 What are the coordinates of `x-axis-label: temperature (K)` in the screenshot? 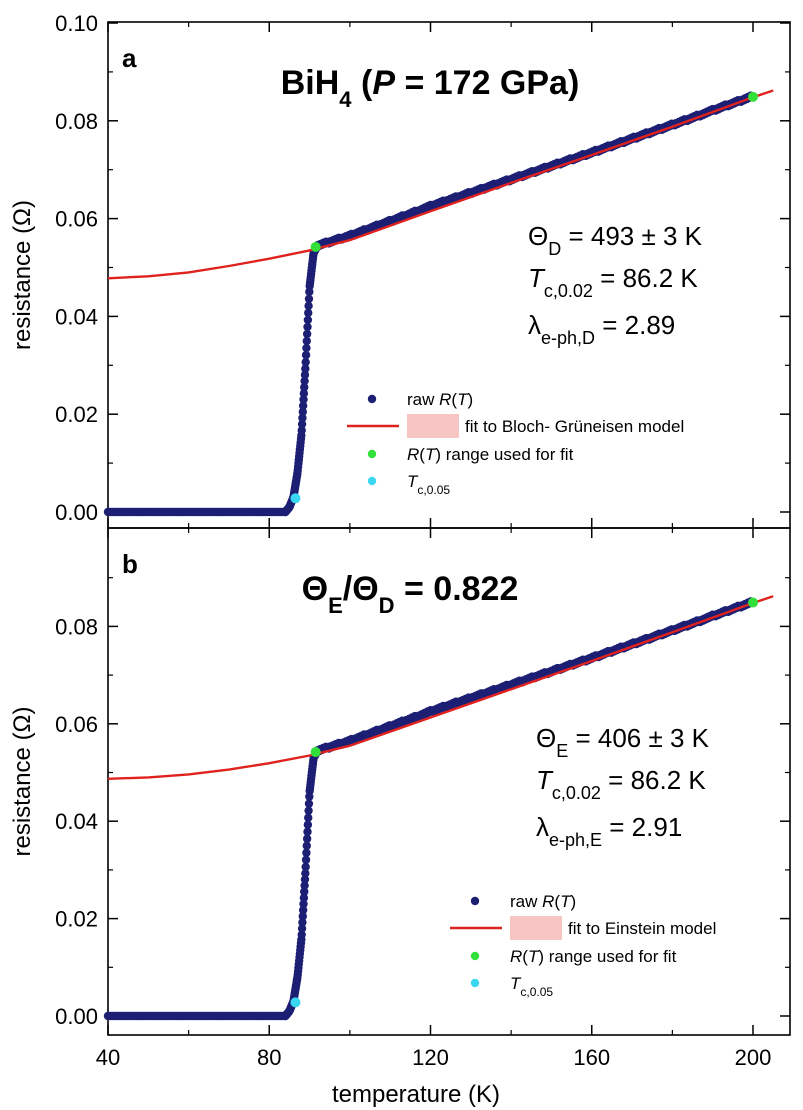 It's located at (416, 1094).